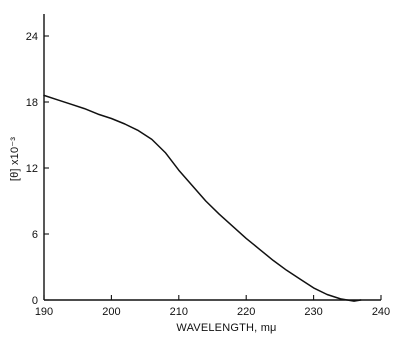  I want to click on y-tick-label: 12, so click(32, 169).